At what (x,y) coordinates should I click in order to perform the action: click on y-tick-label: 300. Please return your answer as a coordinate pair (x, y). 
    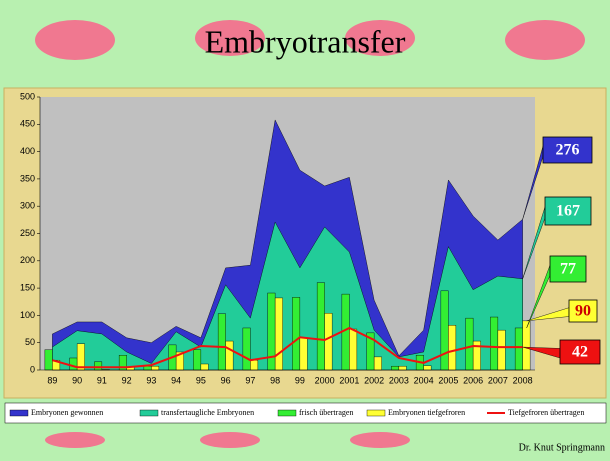
    Looking at the image, I should click on (27, 206).